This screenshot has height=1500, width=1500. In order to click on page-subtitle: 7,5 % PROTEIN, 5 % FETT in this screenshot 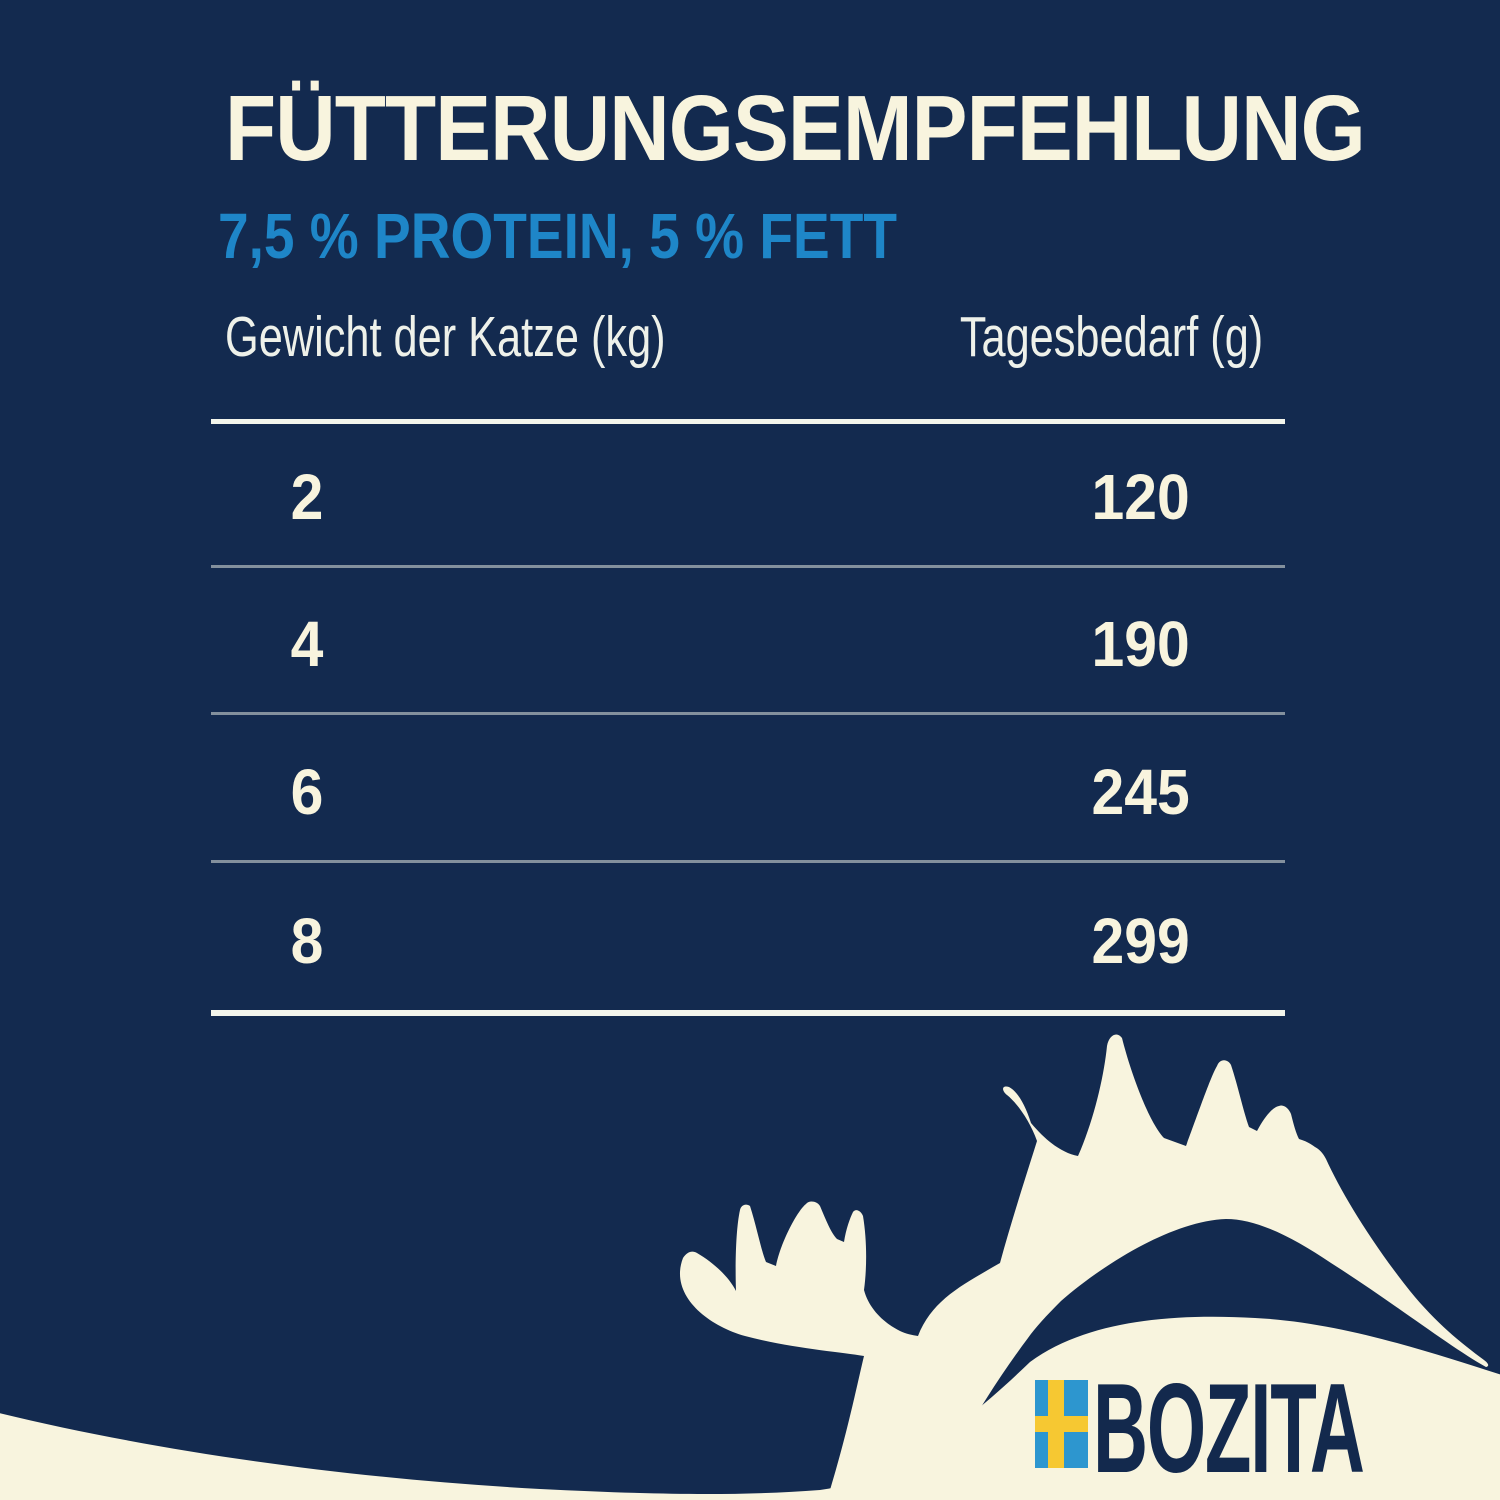, I will do `click(557, 236)`.